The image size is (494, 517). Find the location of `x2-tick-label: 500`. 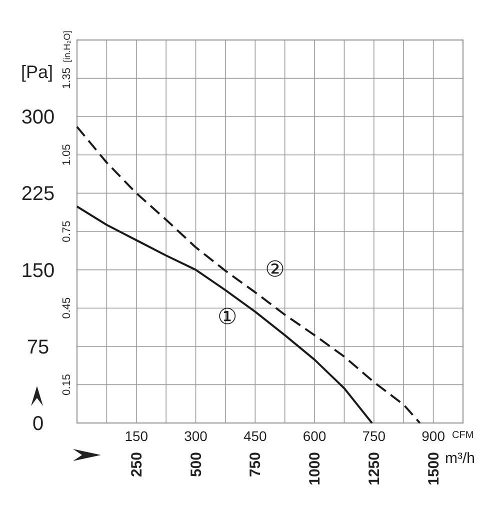

x2-tick-label: 500 is located at coordinates (196, 465).